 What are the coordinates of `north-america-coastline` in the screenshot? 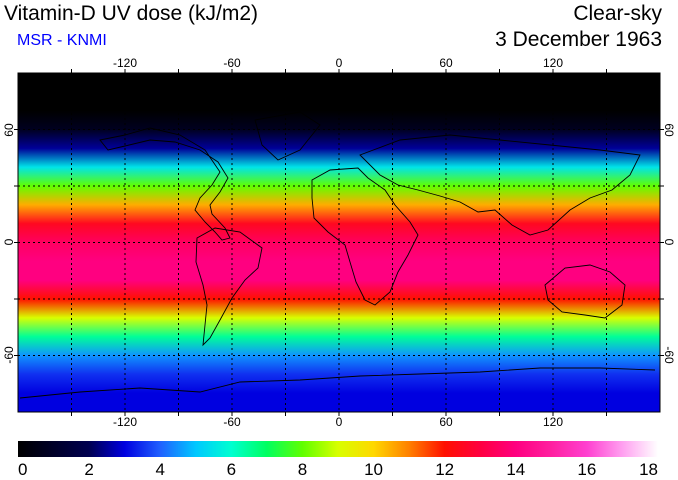 It's located at (165, 184).